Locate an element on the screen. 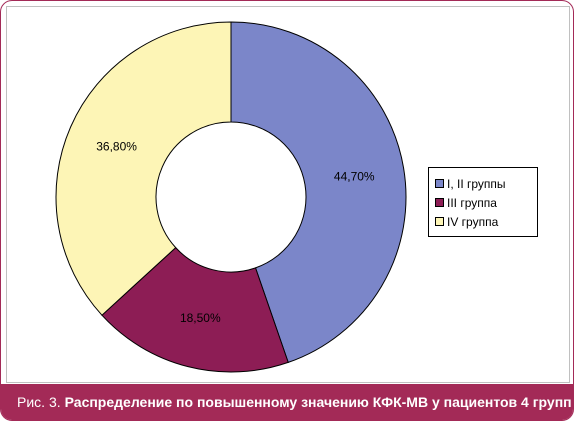 Image resolution: width=574 pixels, height=421 pixels. slice-label-3: 36,80% is located at coordinates (116, 147).